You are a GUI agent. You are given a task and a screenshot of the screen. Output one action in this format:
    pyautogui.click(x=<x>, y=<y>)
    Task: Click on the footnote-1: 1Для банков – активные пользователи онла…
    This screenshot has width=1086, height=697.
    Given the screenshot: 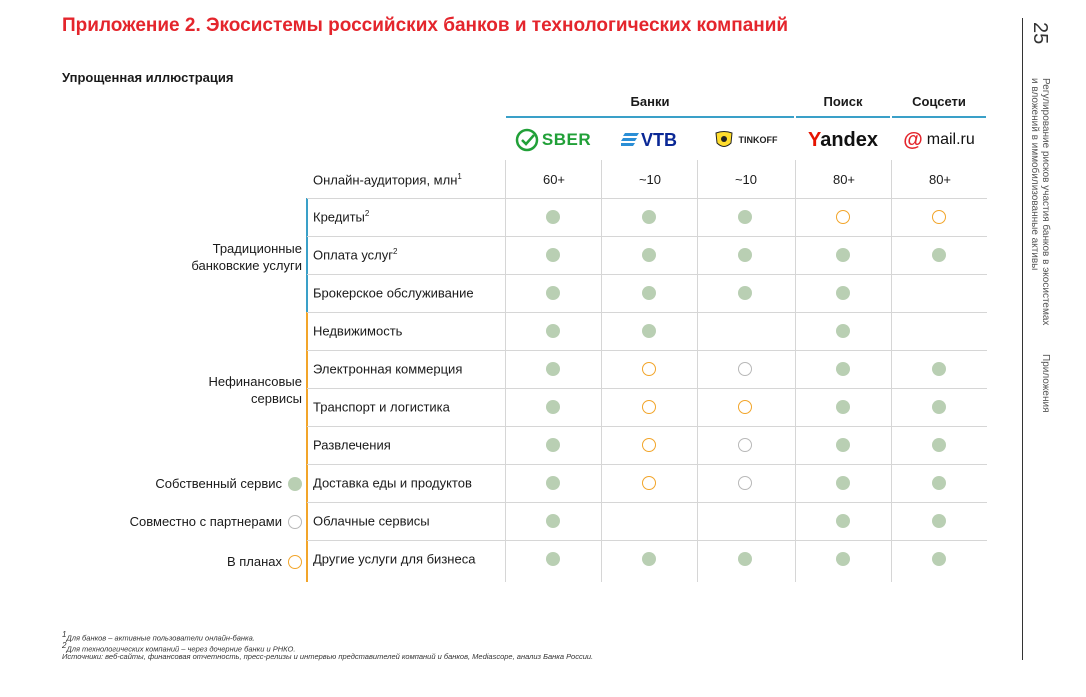 What is the action you would take?
    pyautogui.click(x=158, y=636)
    